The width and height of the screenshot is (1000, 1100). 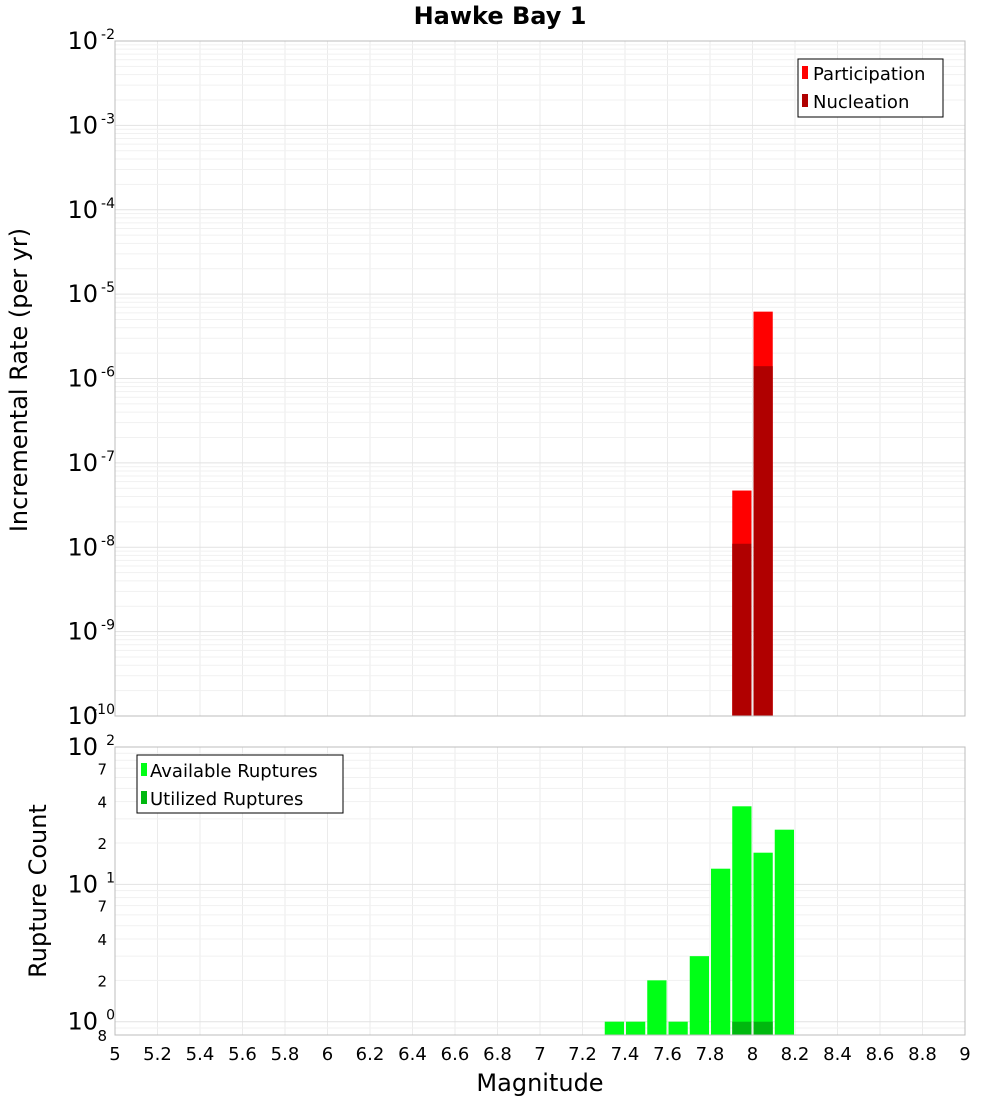 I want to click on legend-label-participation: Participation, so click(x=869, y=74).